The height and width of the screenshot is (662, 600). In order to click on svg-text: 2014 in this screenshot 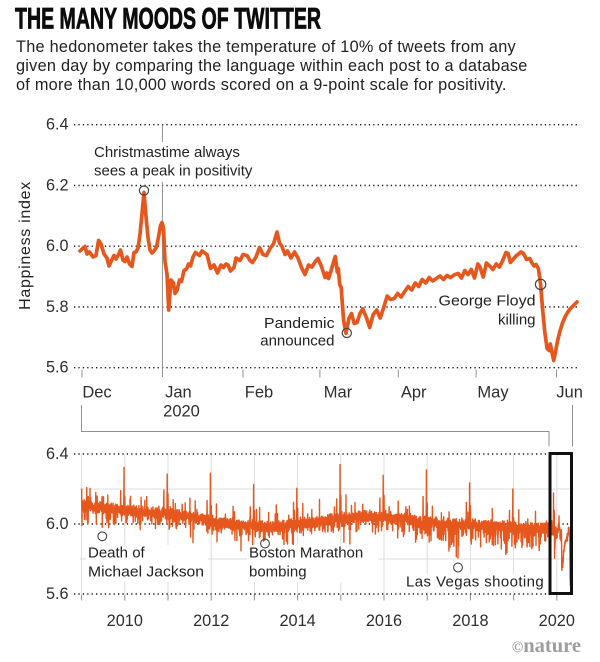, I will do `click(297, 621)`.